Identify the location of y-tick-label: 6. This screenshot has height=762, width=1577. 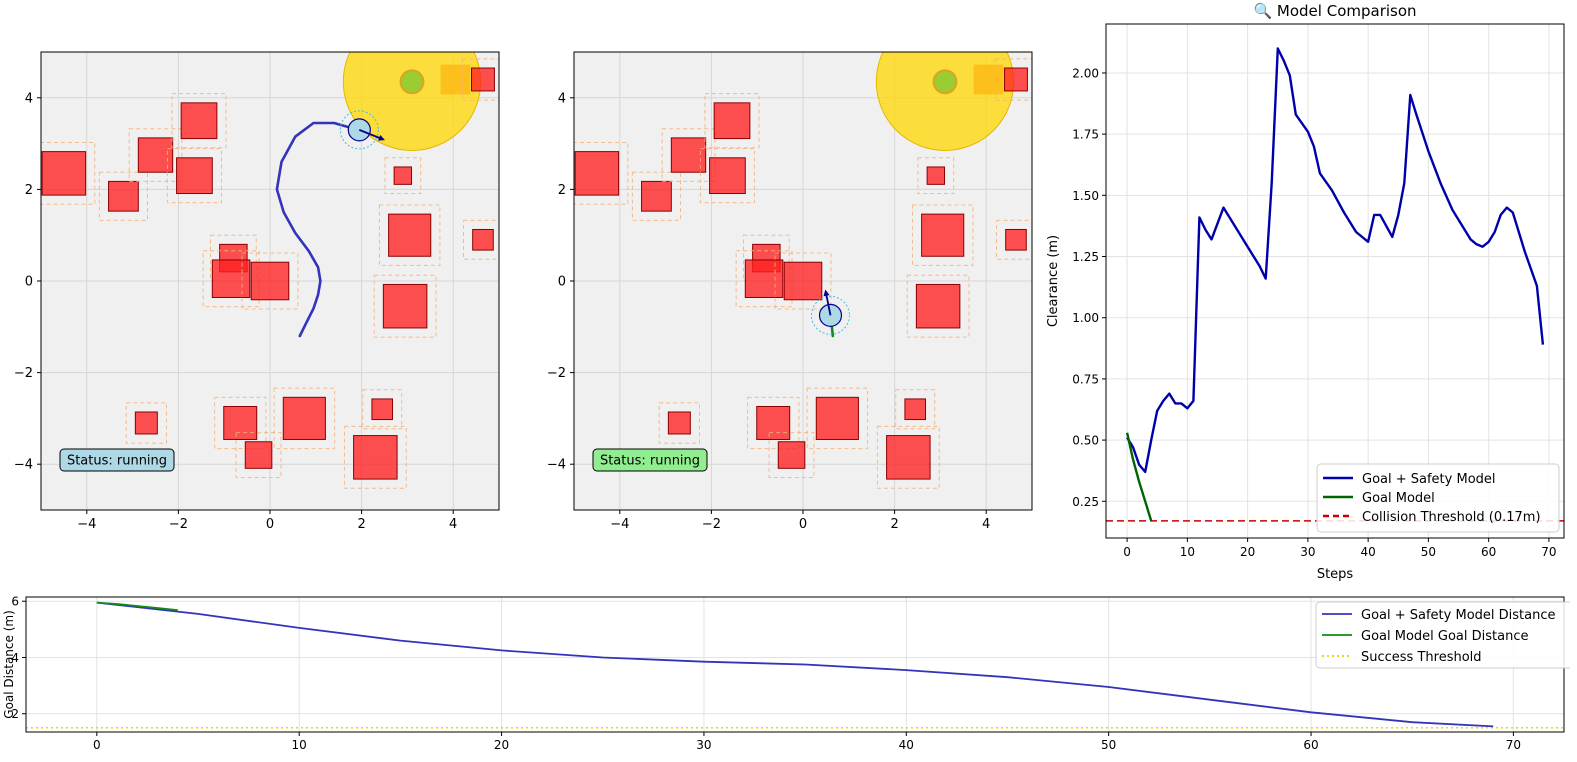
(15, 602).